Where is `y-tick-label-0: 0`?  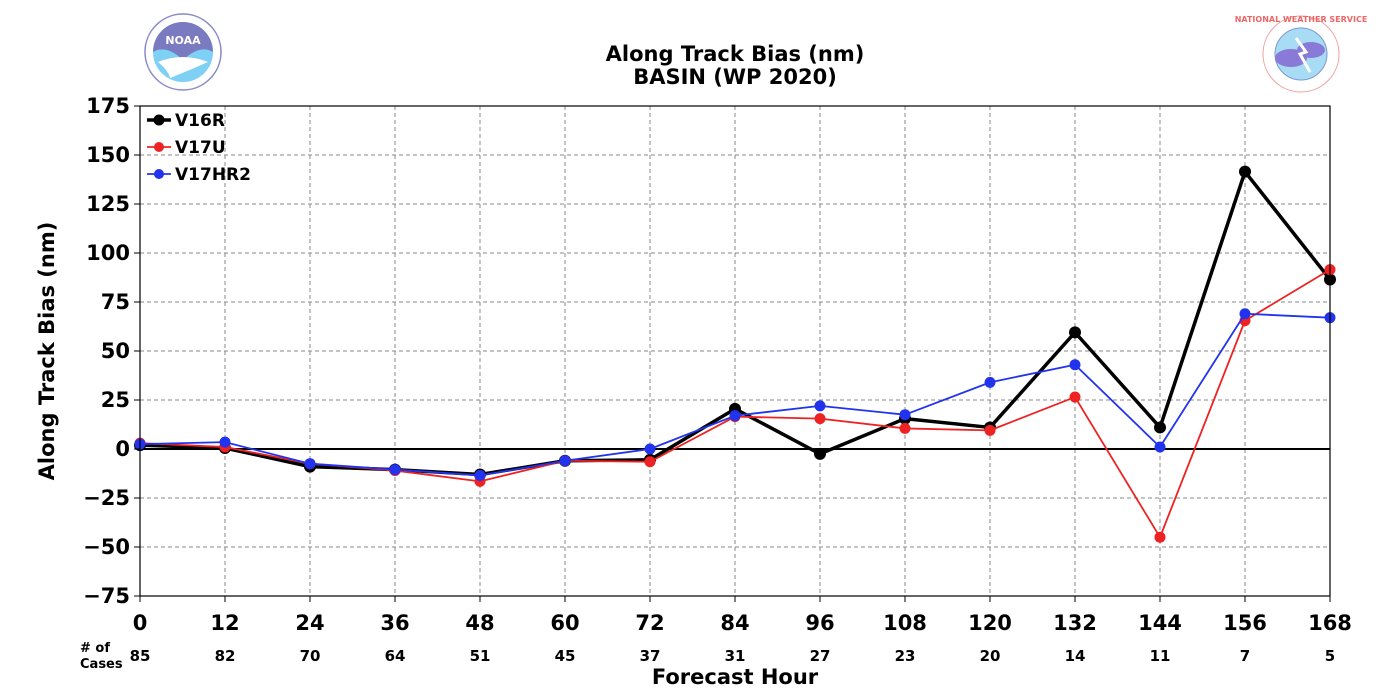 y-tick-label-0: 0 is located at coordinates (122, 449).